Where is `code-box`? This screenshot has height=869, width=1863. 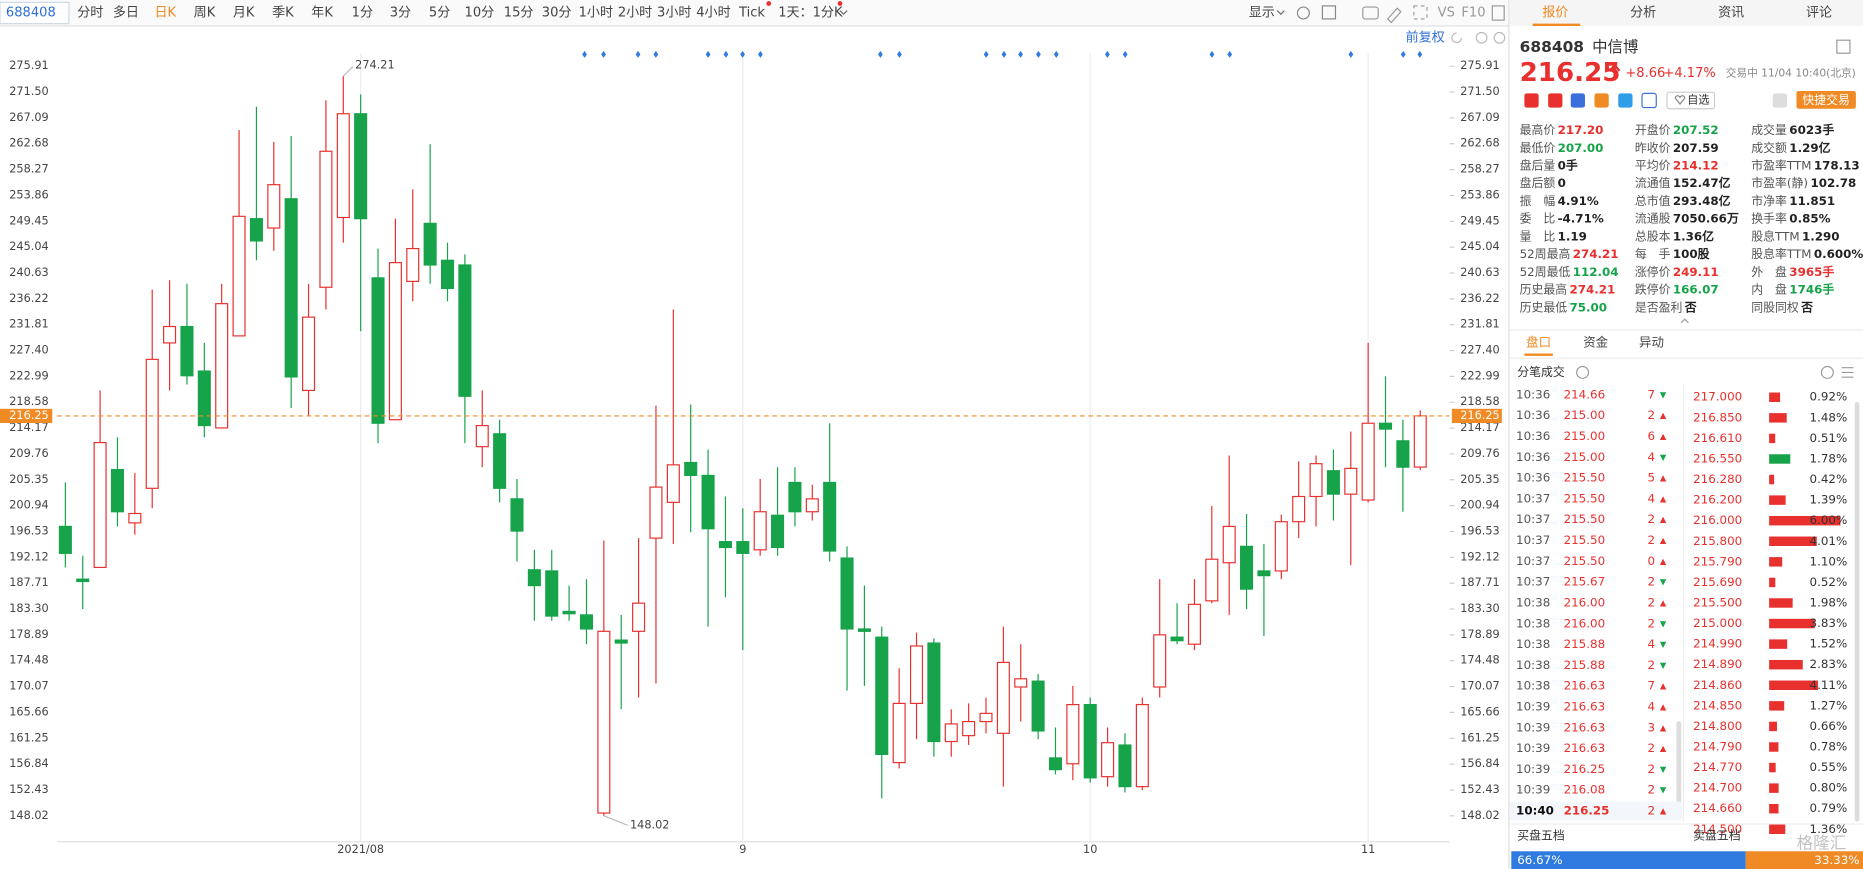 code-box is located at coordinates (35, 13).